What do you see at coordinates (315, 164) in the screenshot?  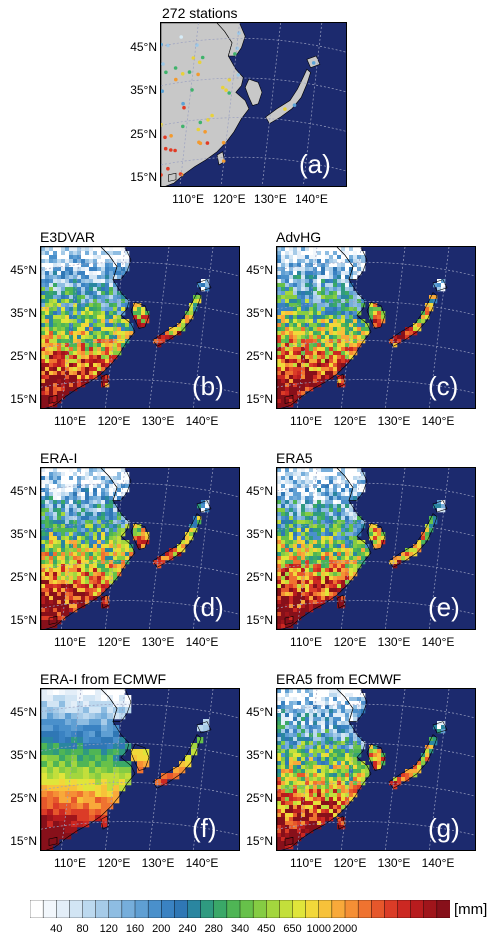 I see `panel-tag: (a)` at bounding box center [315, 164].